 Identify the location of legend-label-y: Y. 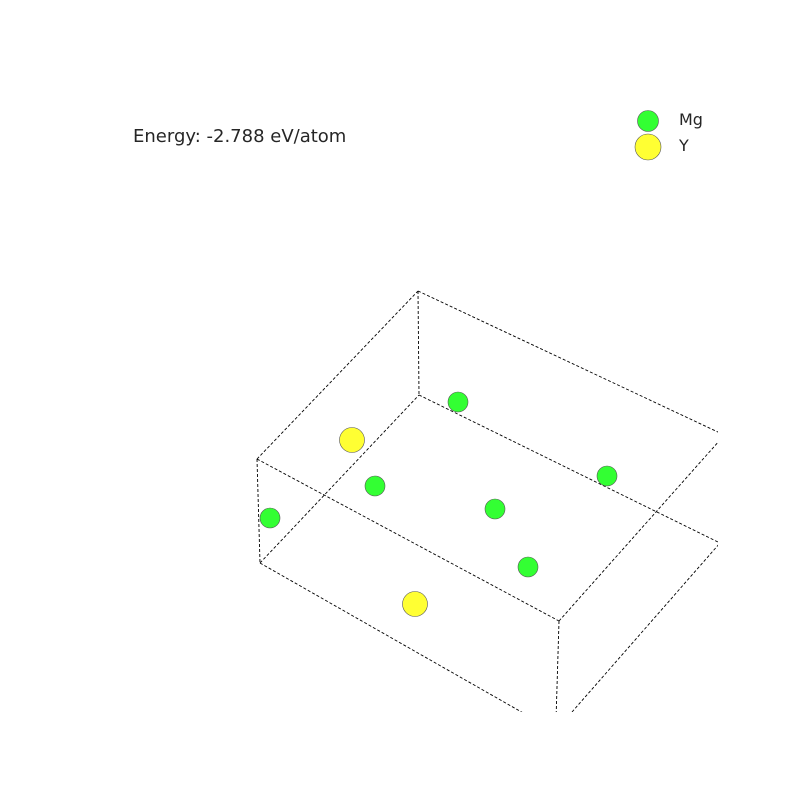
(683, 145).